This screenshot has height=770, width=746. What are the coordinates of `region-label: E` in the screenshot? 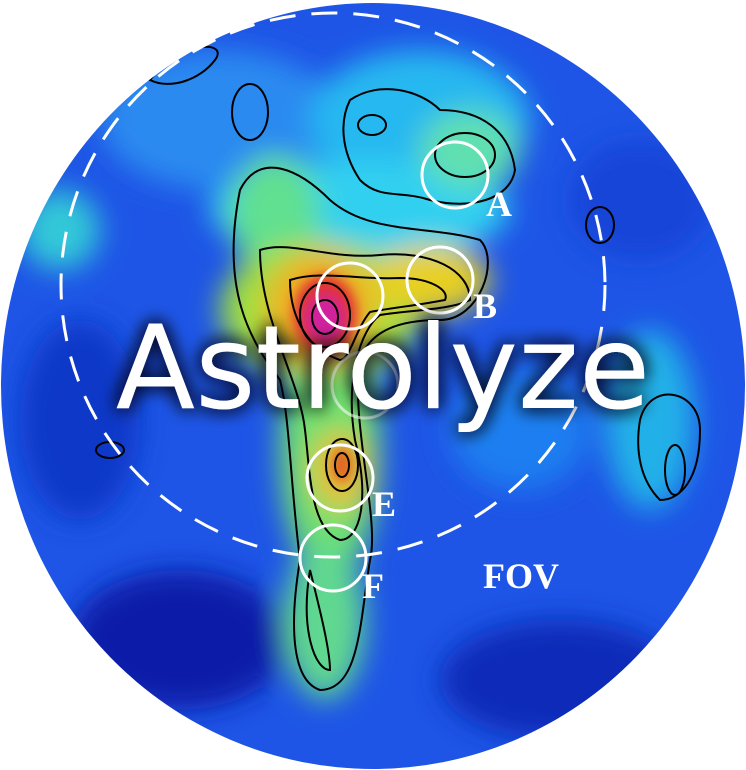 It's located at (384, 504).